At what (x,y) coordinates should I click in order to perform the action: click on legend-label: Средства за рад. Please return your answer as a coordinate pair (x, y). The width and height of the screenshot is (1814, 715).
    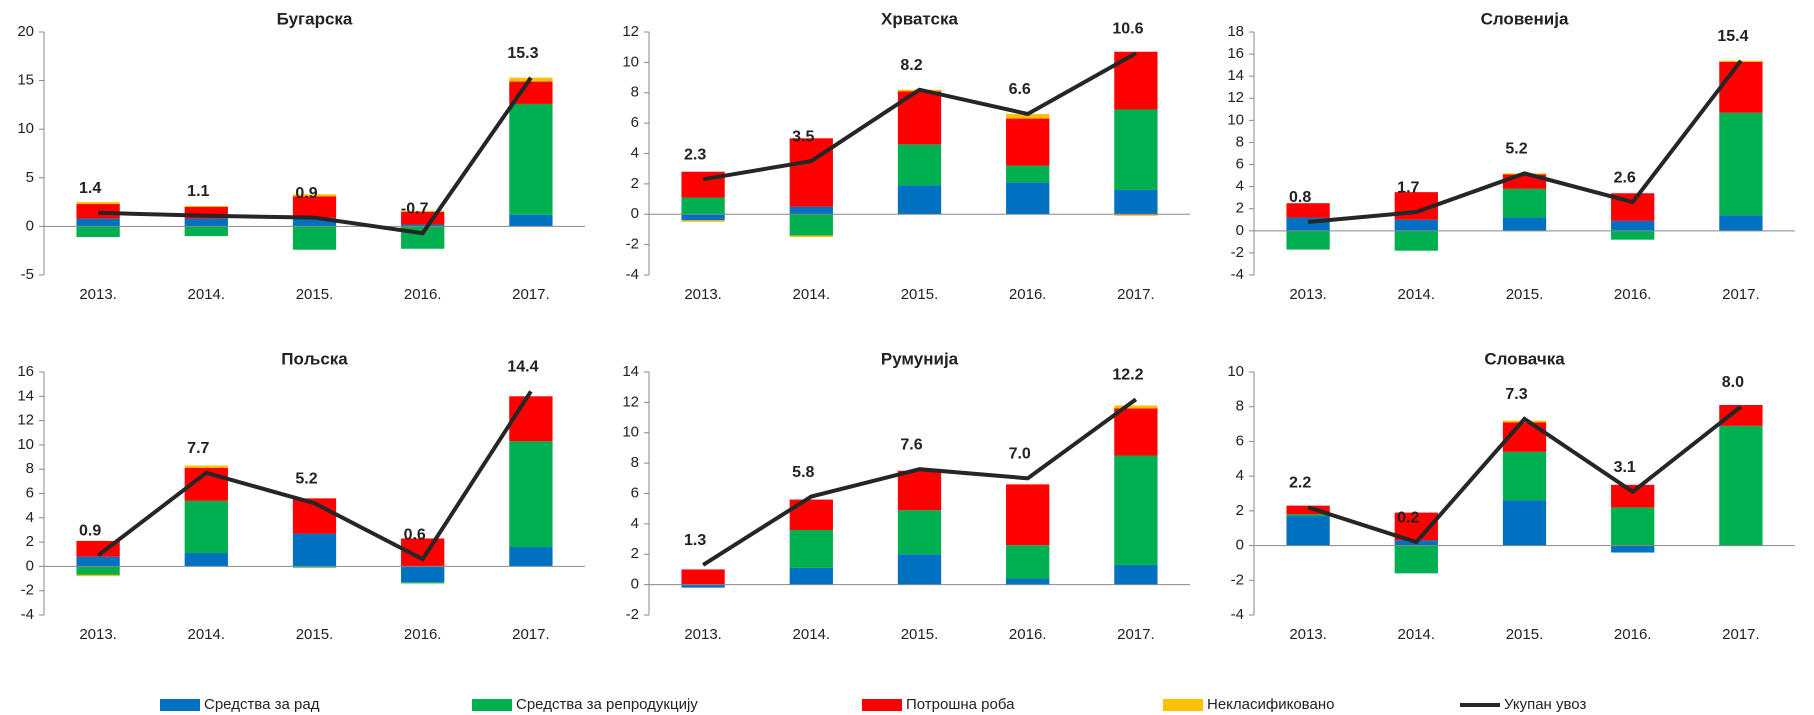
    Looking at the image, I should click on (262, 704).